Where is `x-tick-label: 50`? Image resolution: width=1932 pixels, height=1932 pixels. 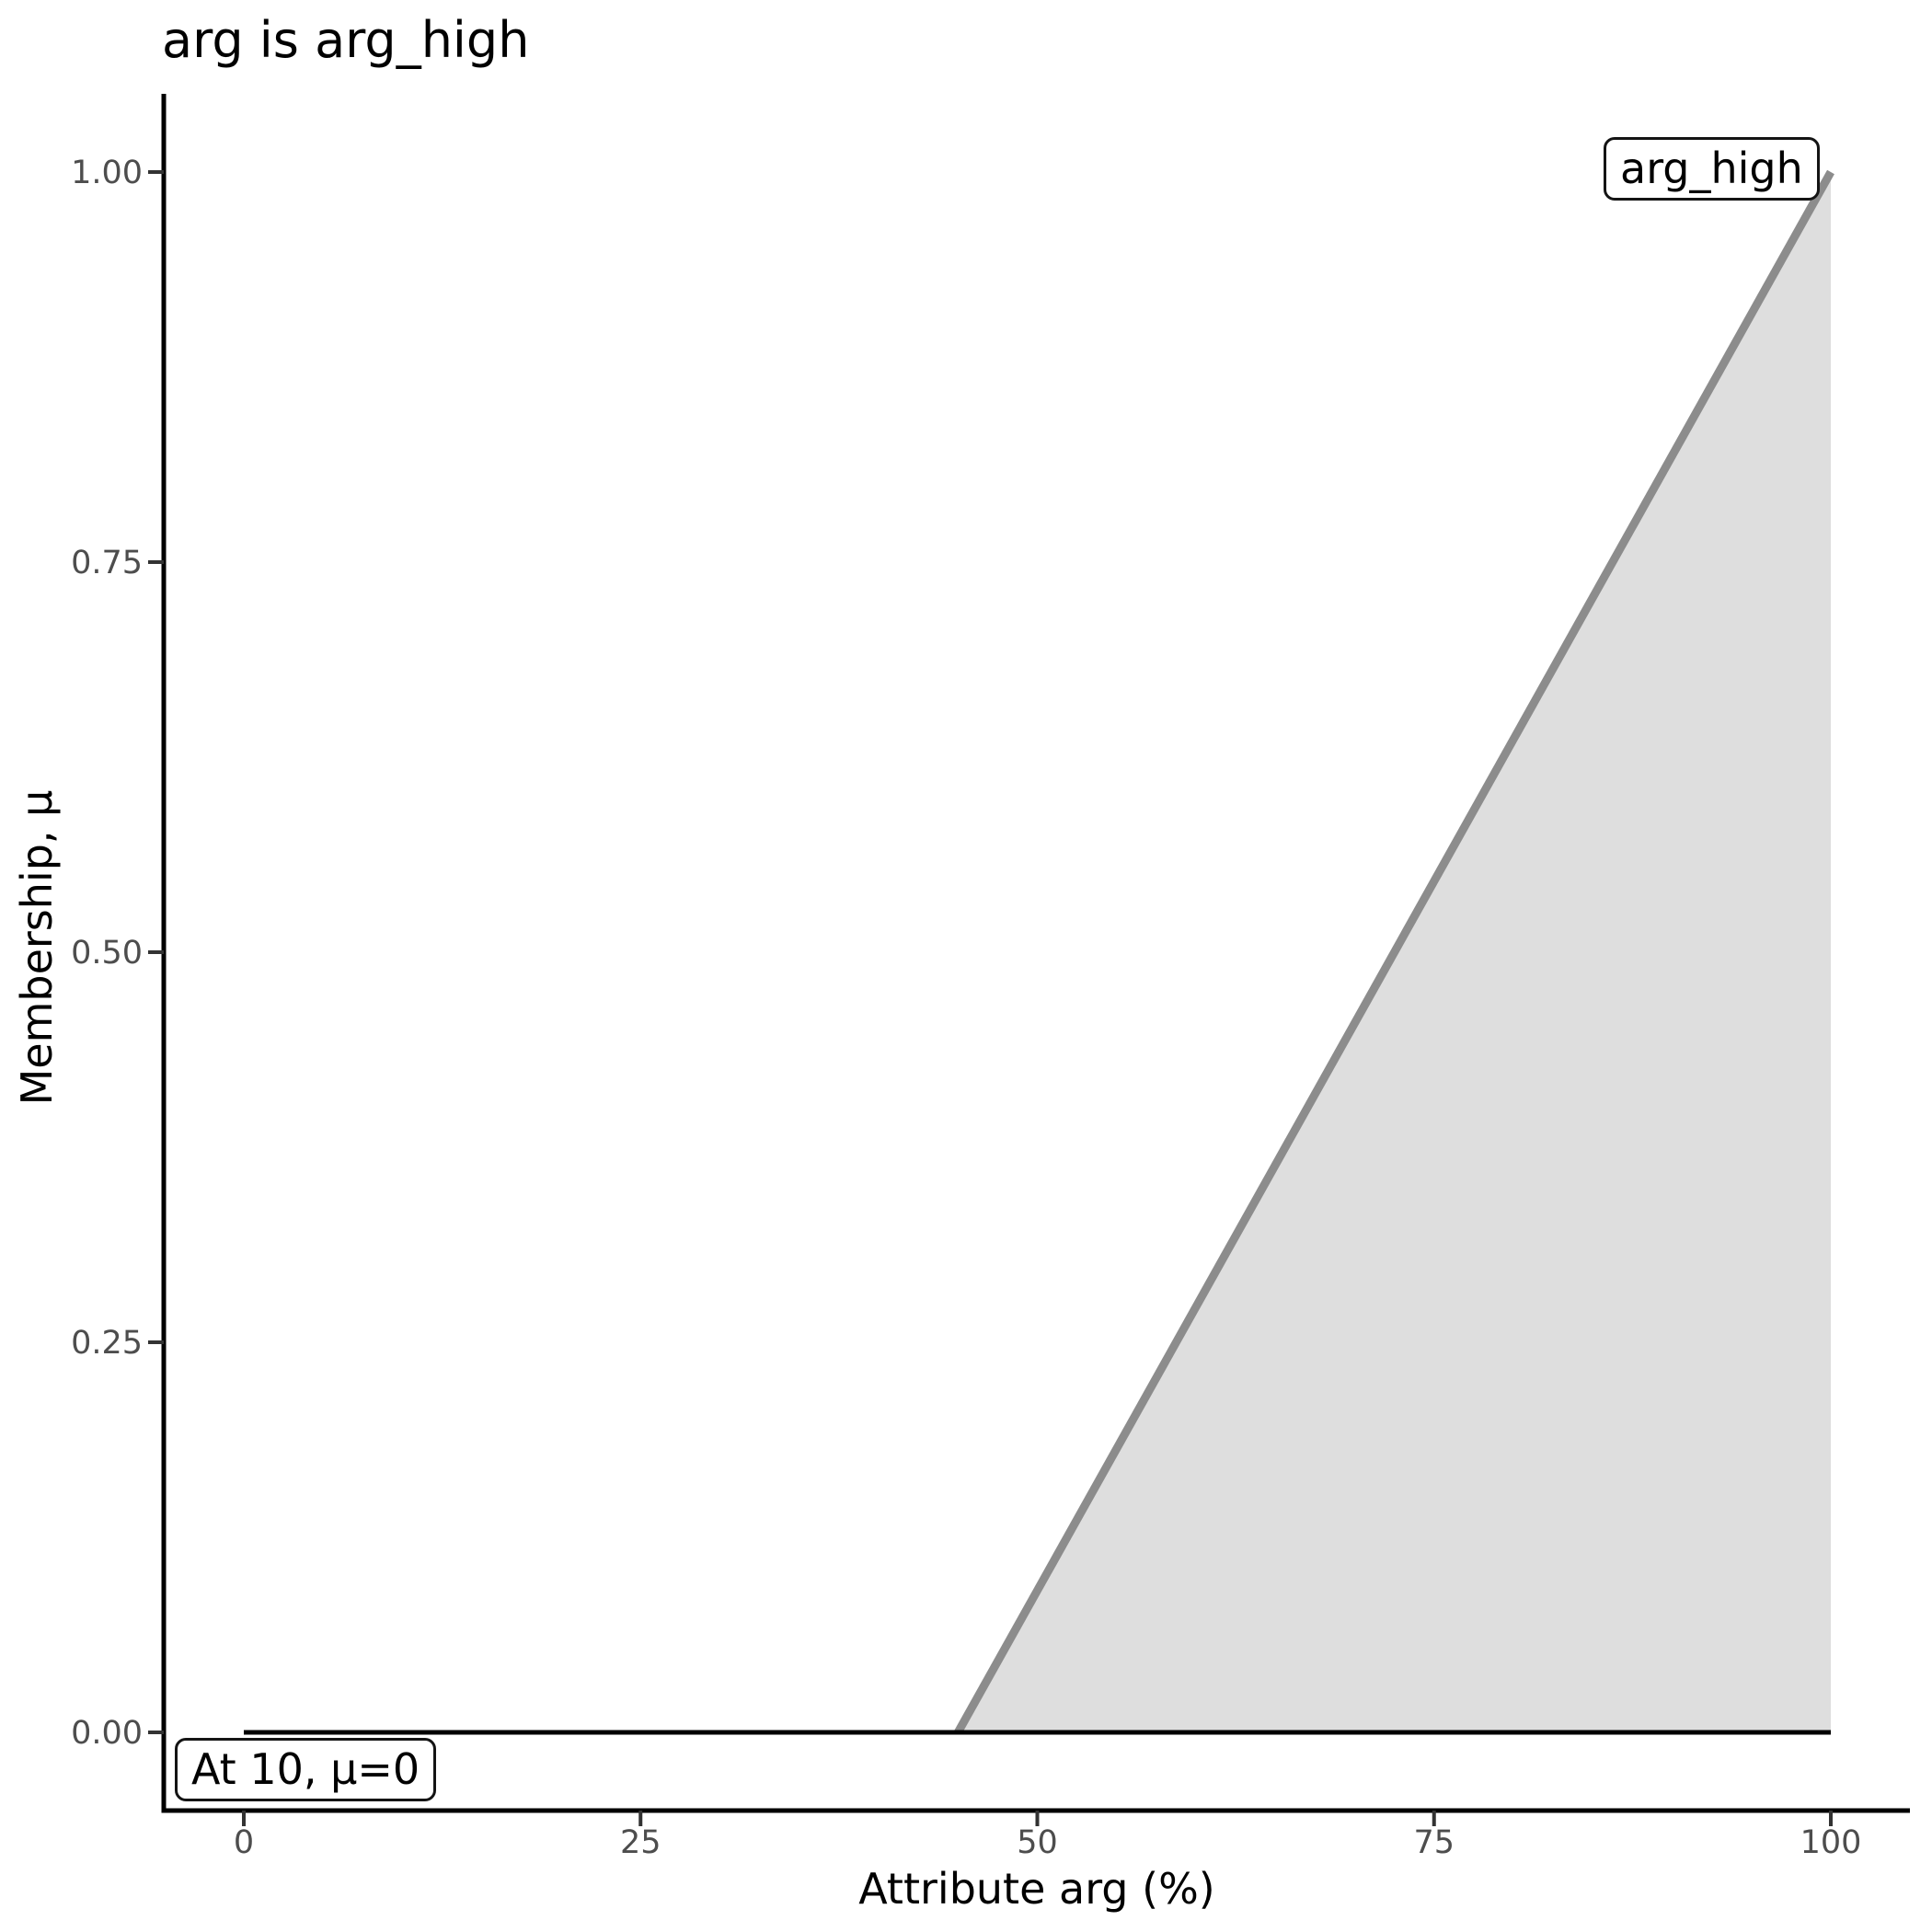
x-tick-label: 50 is located at coordinates (1037, 1842).